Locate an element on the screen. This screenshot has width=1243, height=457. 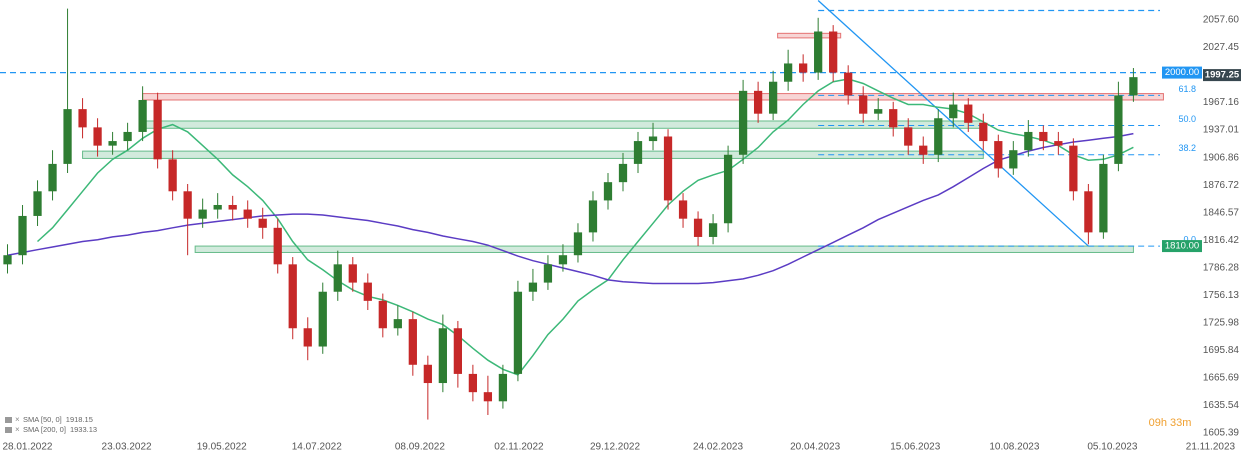
y-tick-label: 1665.69 is located at coordinates (1221, 377).